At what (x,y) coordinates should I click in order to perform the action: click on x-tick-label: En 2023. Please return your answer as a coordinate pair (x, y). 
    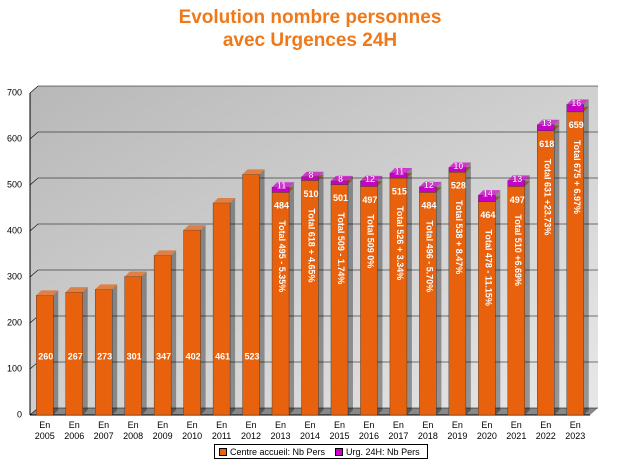
    Looking at the image, I should click on (575, 430).